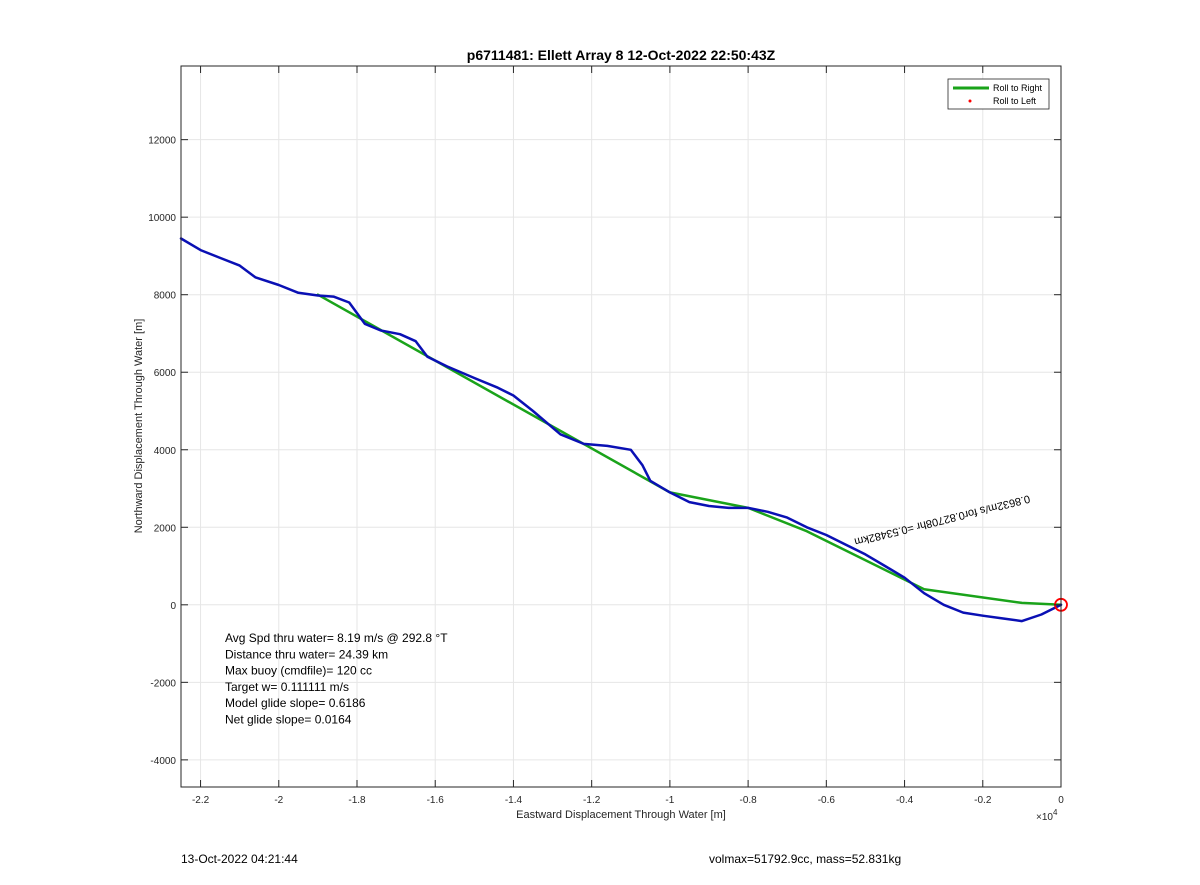  What do you see at coordinates (748, 800) in the screenshot?
I see `x-tick-label: -0.8` at bounding box center [748, 800].